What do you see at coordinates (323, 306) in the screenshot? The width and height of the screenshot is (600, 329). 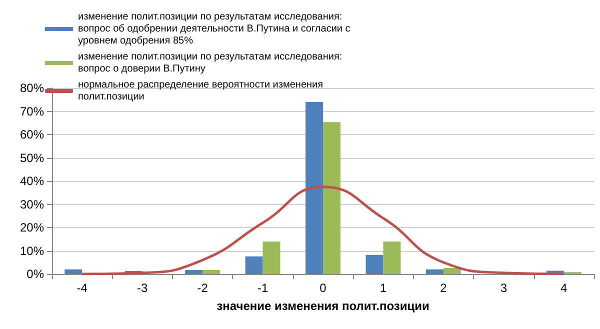 I see `x-axis-title: значение изменения полит.позиции` at bounding box center [323, 306].